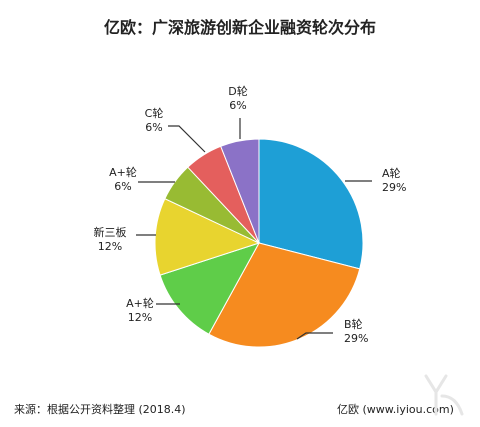  I want to click on slice-name-label: C轮, so click(154, 113).